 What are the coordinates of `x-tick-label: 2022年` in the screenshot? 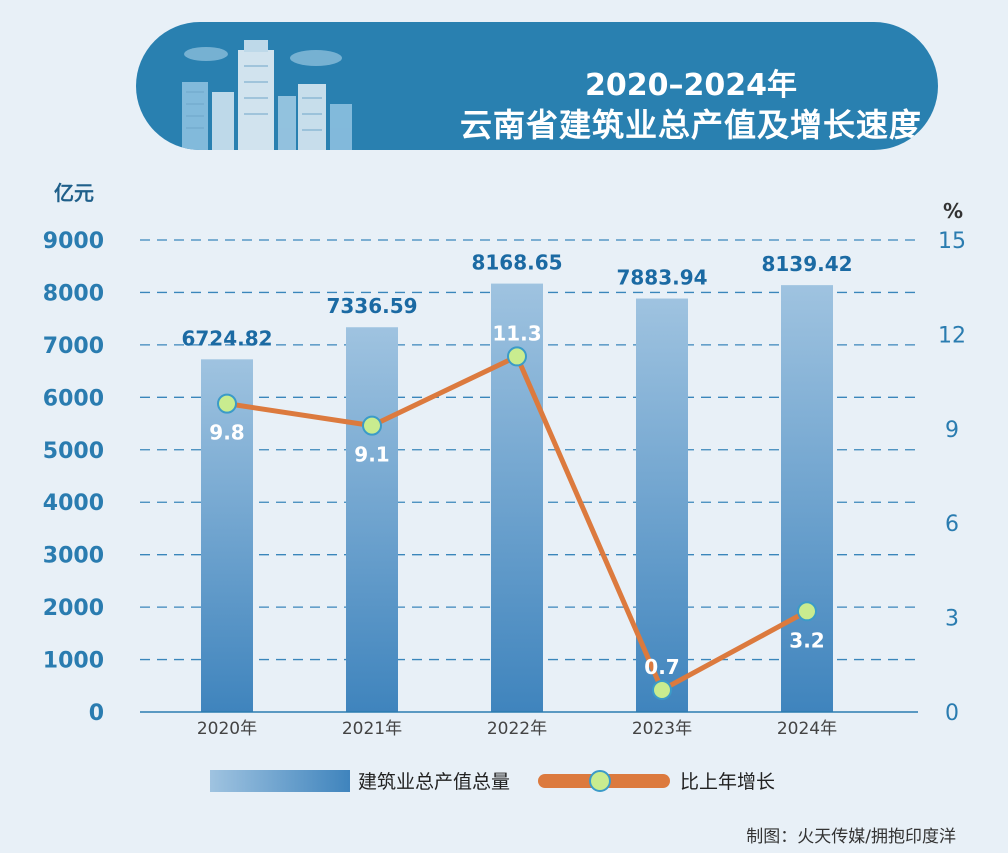 It's located at (517, 729).